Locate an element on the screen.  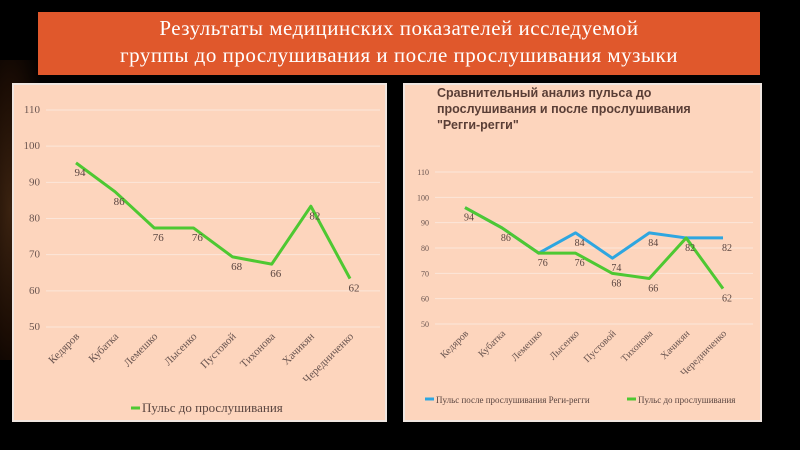
chart-title-line: прослушивания и после прослушивания is located at coordinates (564, 109).